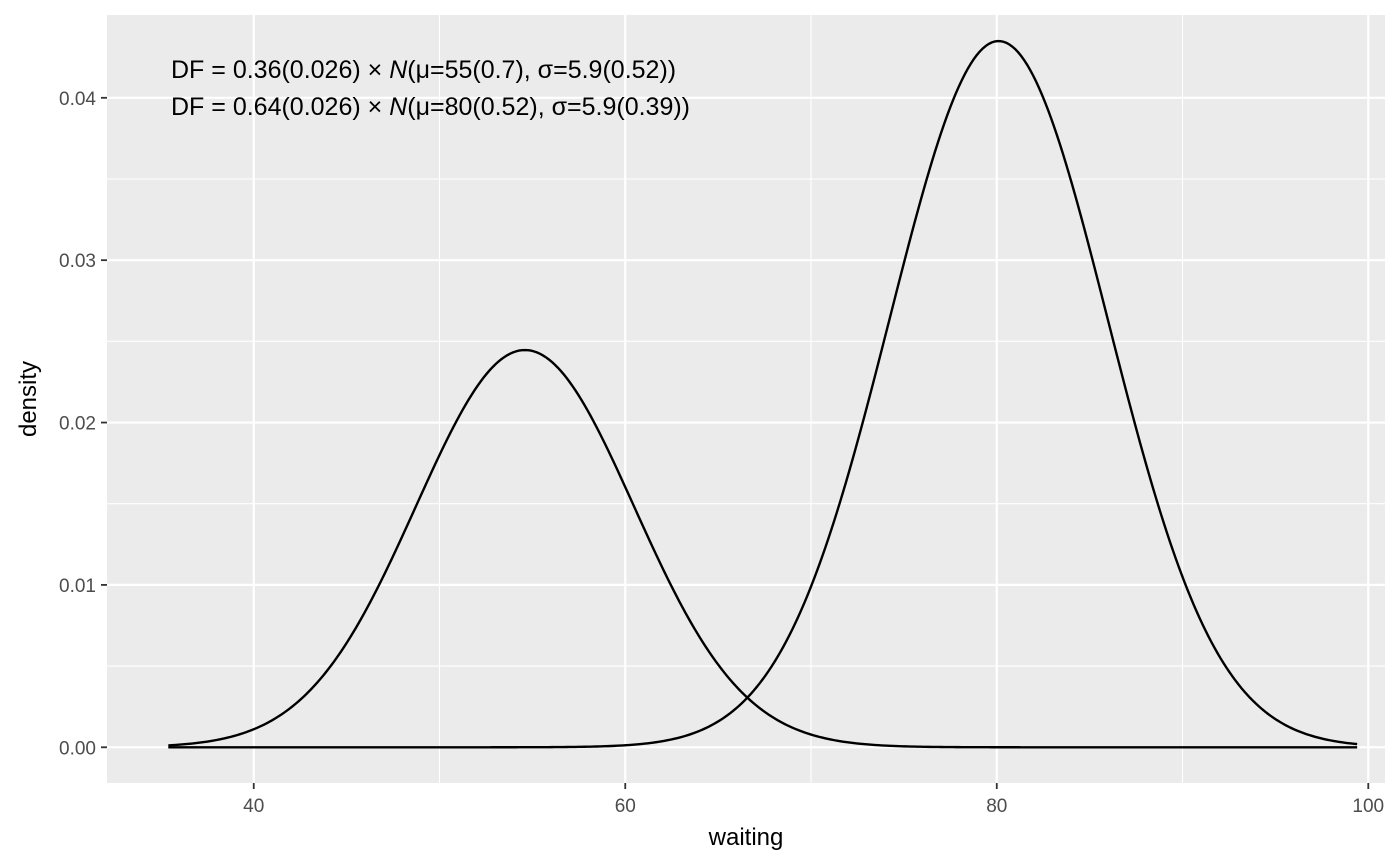  Describe the element at coordinates (253, 806) in the screenshot. I see `x-tick-label: 40` at that location.